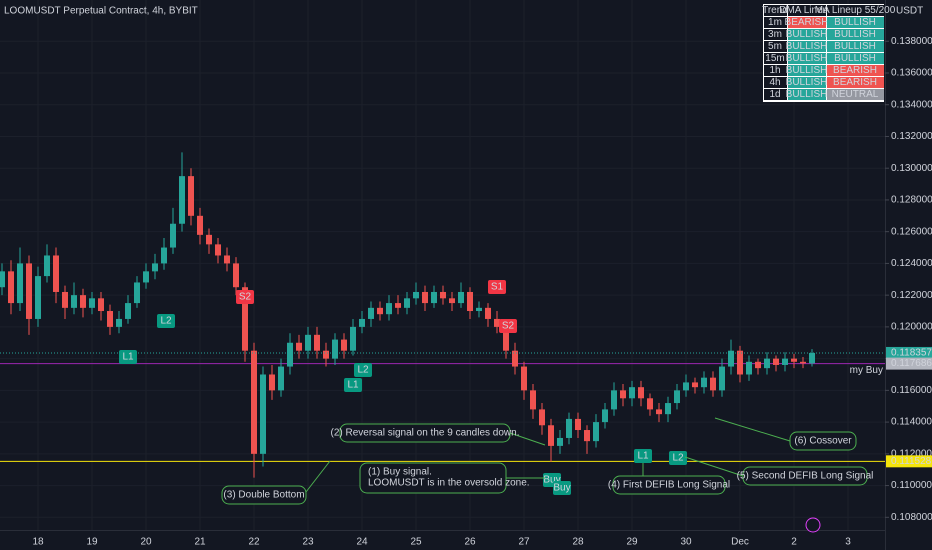 This screenshot has height=550, width=932. What do you see at coordinates (353, 385) in the screenshot?
I see `signal-label: L1` at bounding box center [353, 385].